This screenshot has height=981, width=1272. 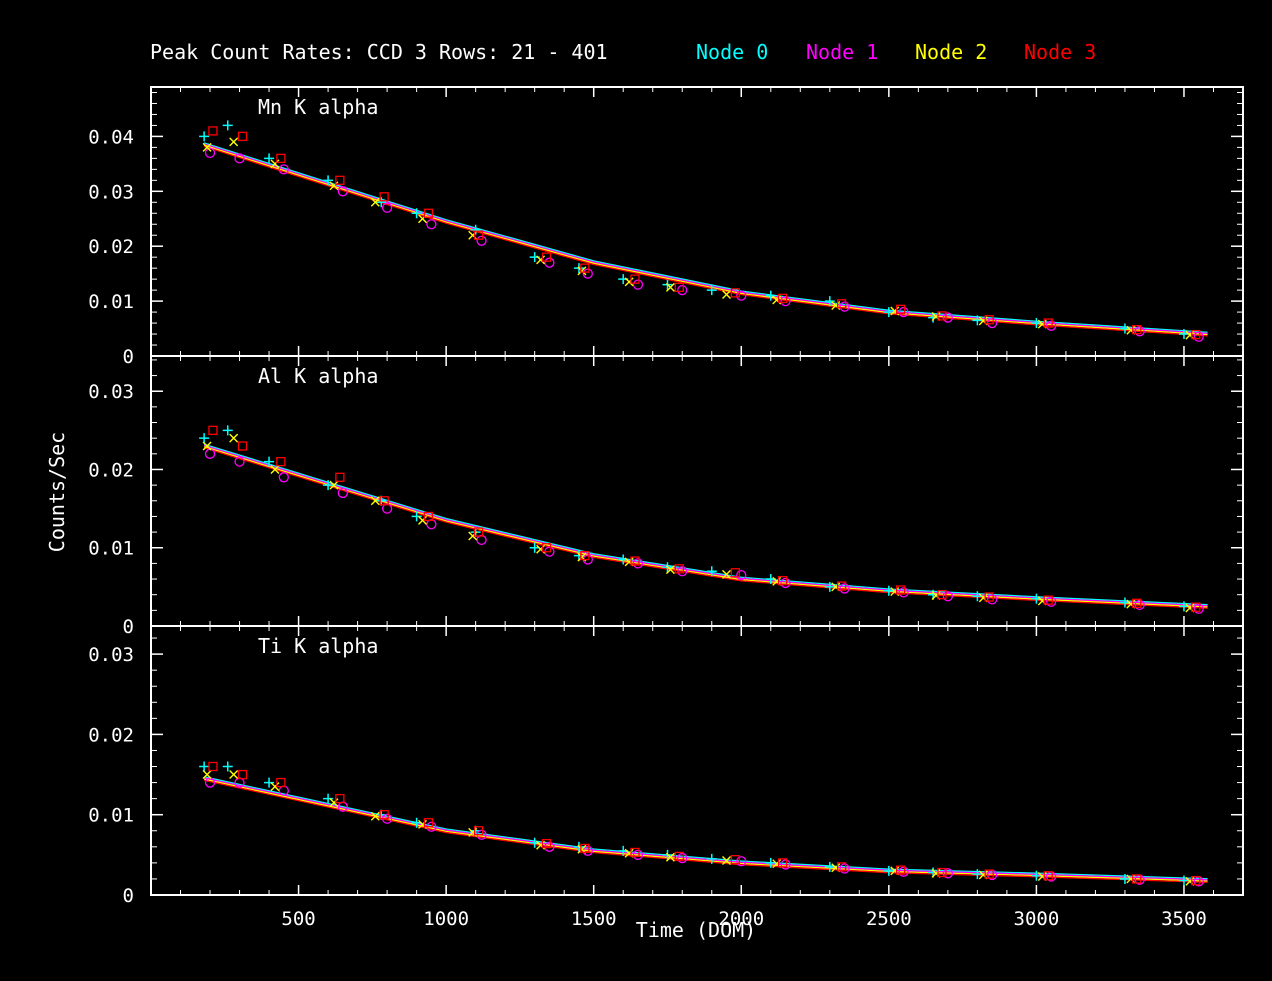 What do you see at coordinates (318, 107) in the screenshot?
I see `panel-title: Mn K alpha` at bounding box center [318, 107].